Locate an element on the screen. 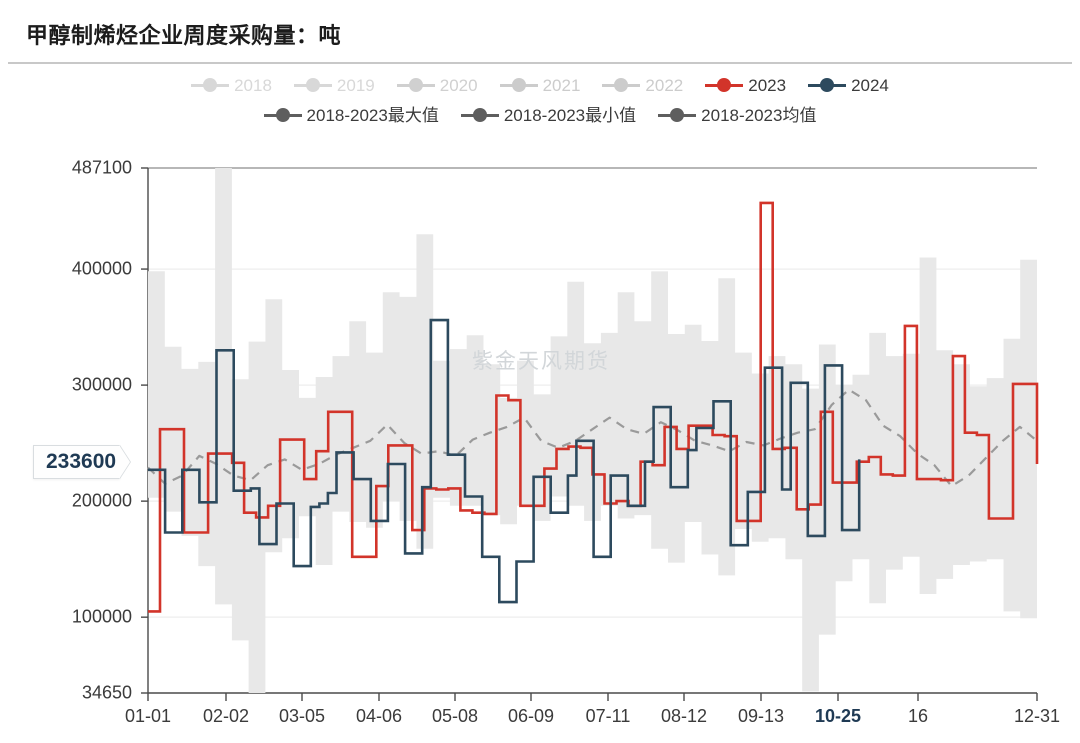  legend-row-years: 2018 2019 2020 2021 2022 2023 2024 is located at coordinates (540, 85).